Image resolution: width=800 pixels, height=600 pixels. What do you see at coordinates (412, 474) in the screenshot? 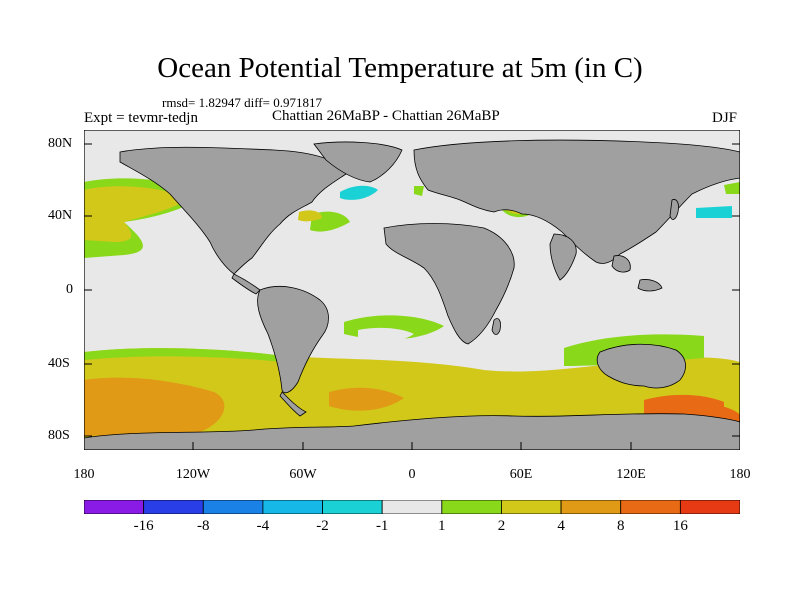
I see `lon-label-0: 0` at bounding box center [412, 474].